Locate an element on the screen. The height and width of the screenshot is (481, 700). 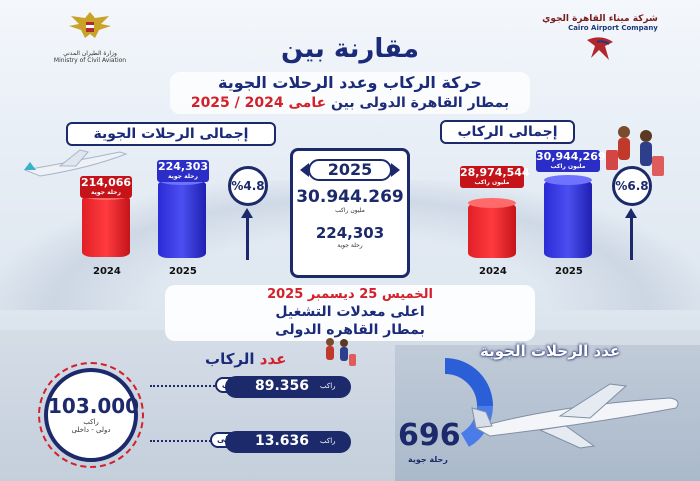
domestic-pill: 13.636 راكب is located at coordinates (288, 442).